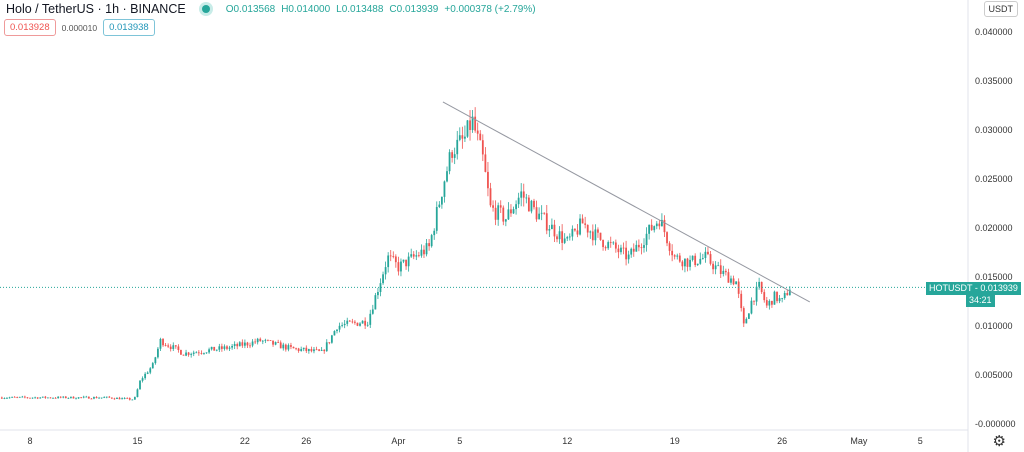  What do you see at coordinates (30, 27) in the screenshot?
I see `sell-button: 0.013928` at bounding box center [30, 27].